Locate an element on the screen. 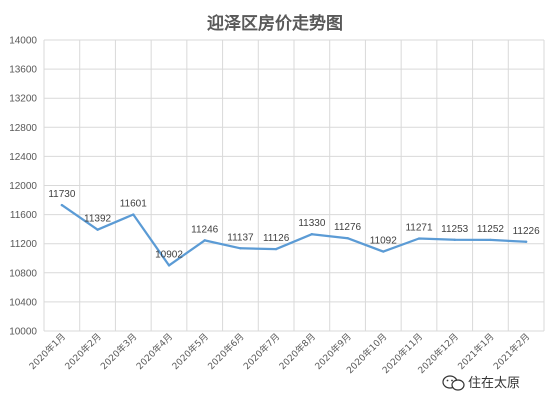 This screenshot has height=407, width=550. x-tick-label: 2020年8月 is located at coordinates (297, 351).